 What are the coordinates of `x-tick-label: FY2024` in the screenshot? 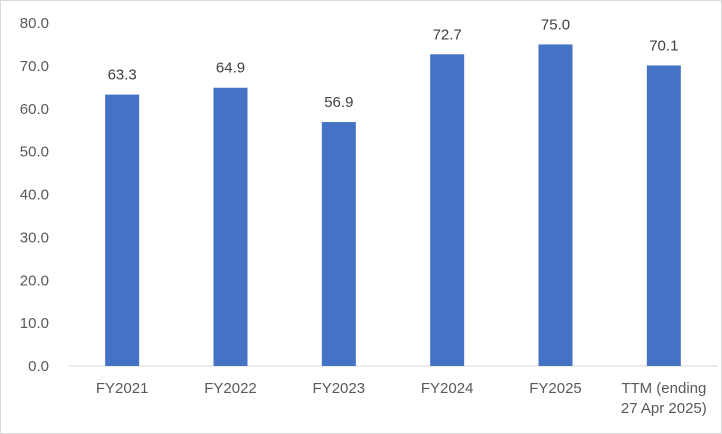 It's located at (447, 388).